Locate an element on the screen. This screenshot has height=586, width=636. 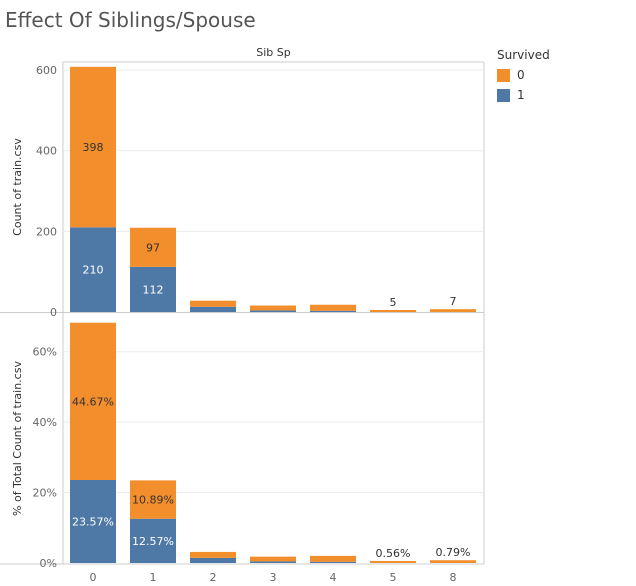
data-label-p0-s0-8: 7 is located at coordinates (453, 301).